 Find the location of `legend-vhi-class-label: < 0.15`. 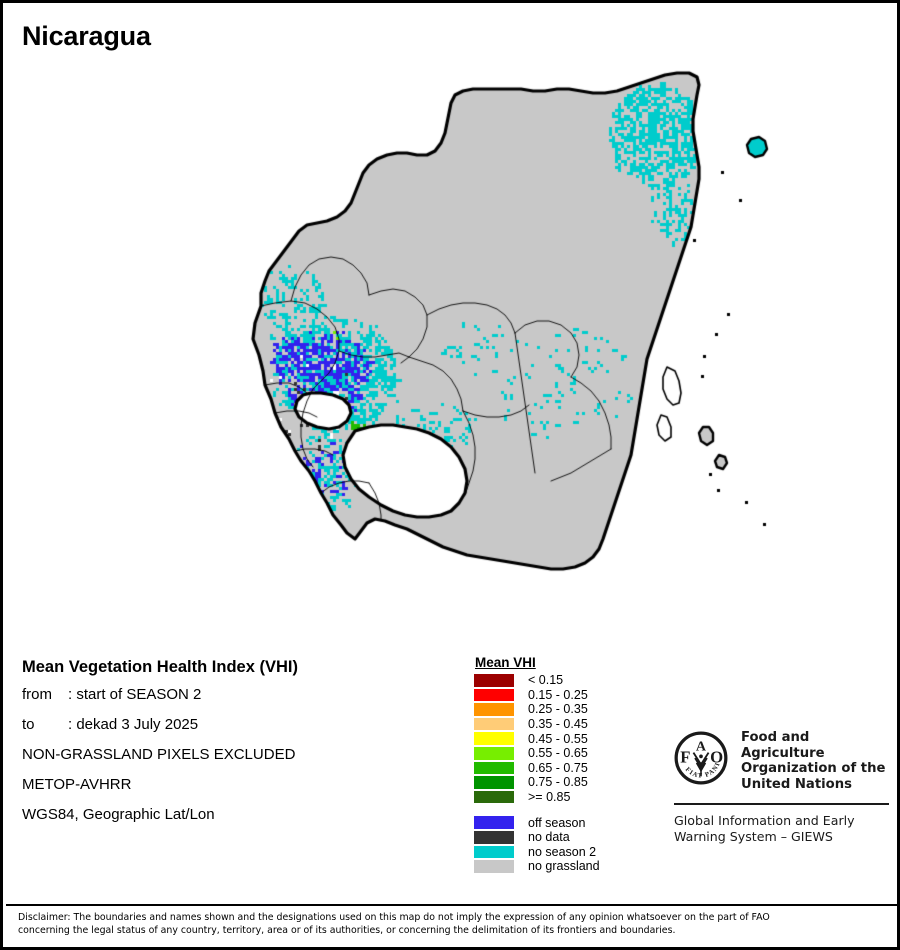

legend-vhi-class-label: < 0.15 is located at coordinates (546, 680).